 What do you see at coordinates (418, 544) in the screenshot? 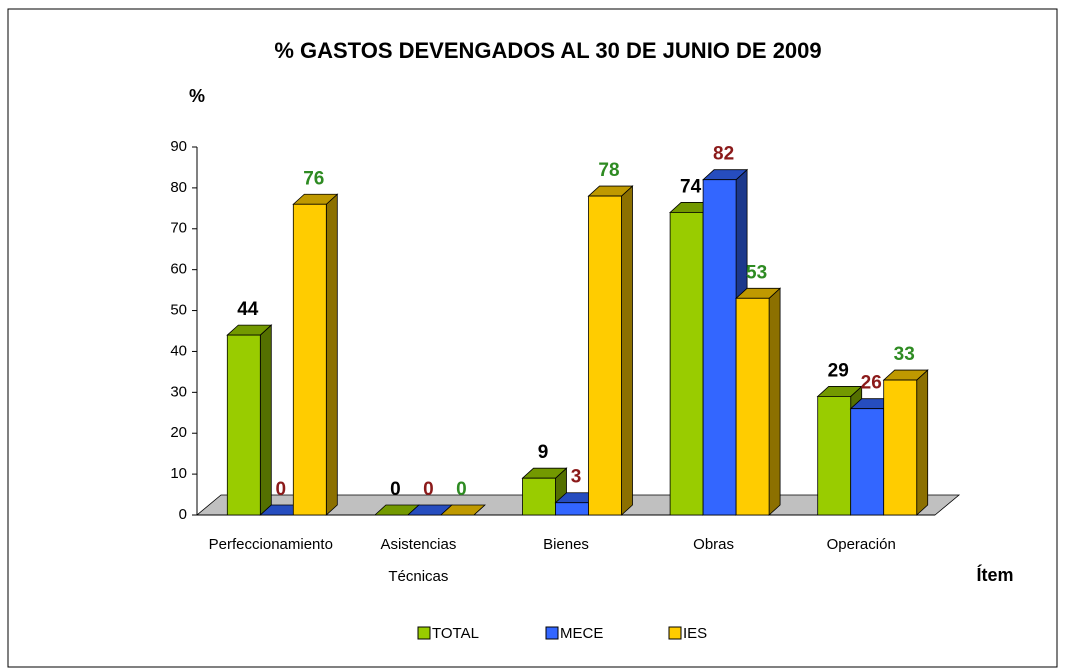
I see `x-tick-label-line: Asistencias` at bounding box center [418, 544].